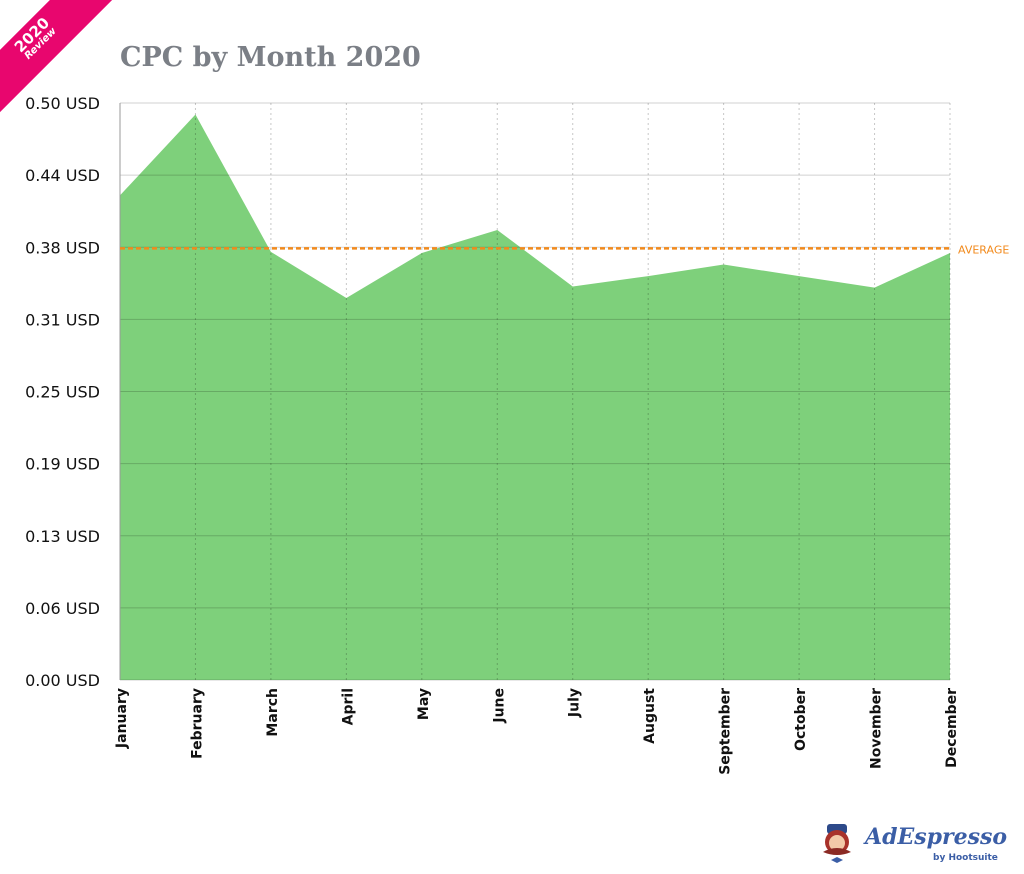  Describe the element at coordinates (62, 464) in the screenshot. I see `y-tick-label: 0.19 USD` at that location.